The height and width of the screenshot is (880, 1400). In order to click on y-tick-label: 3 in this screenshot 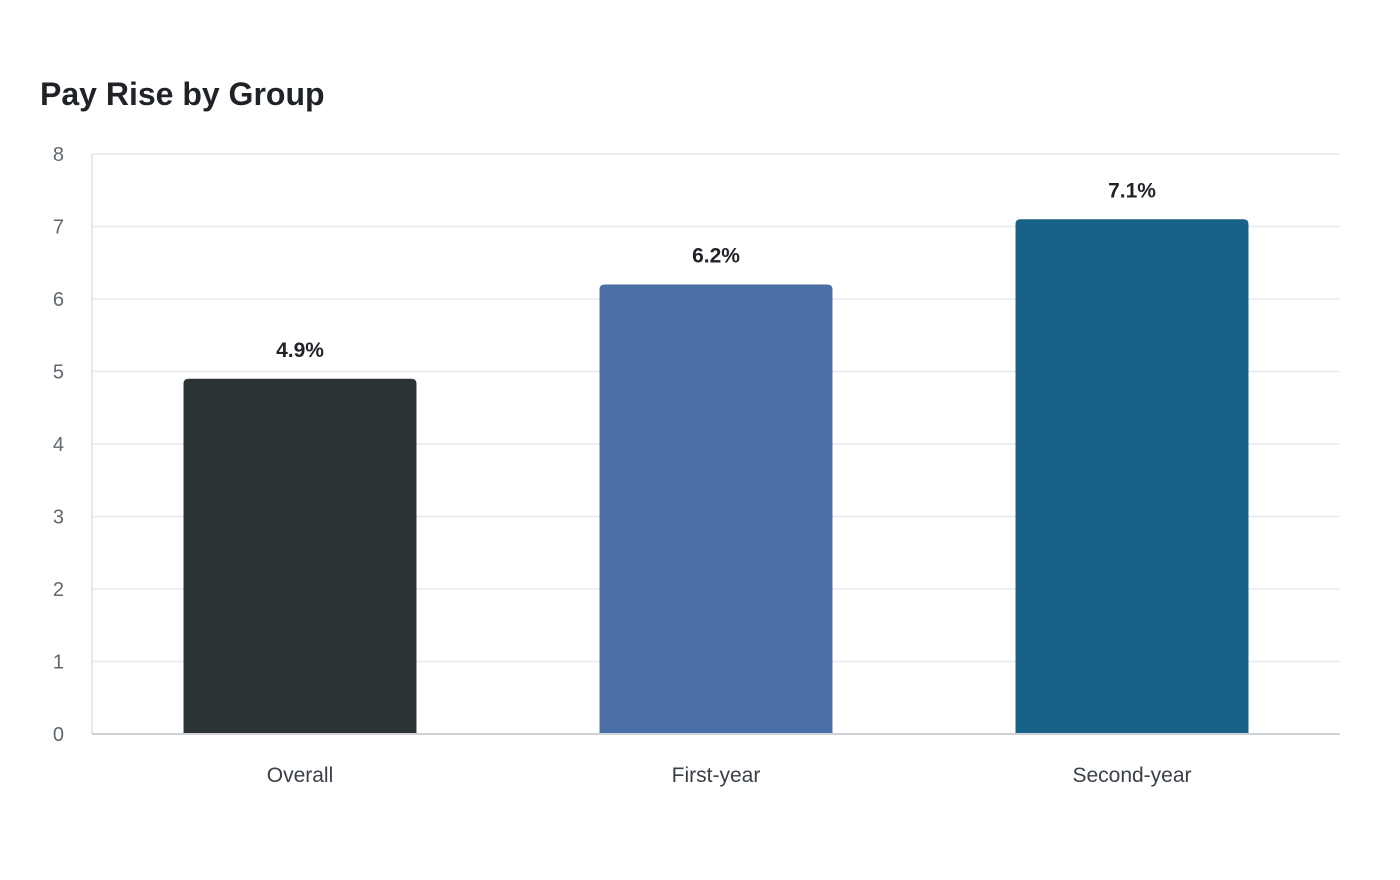, I will do `click(58, 518)`.